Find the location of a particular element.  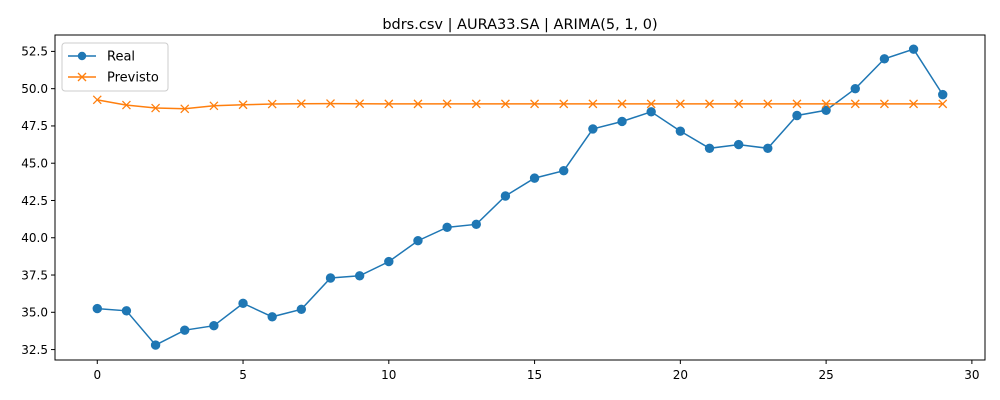

legend-box is located at coordinates (115, 67).